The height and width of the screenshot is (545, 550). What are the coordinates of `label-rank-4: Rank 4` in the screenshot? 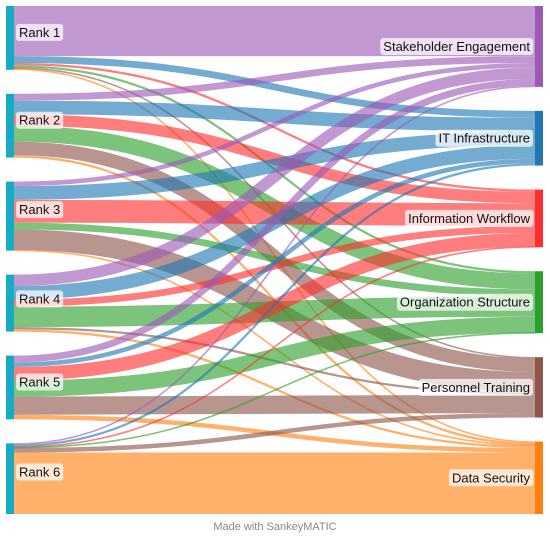 It's located at (40, 299).